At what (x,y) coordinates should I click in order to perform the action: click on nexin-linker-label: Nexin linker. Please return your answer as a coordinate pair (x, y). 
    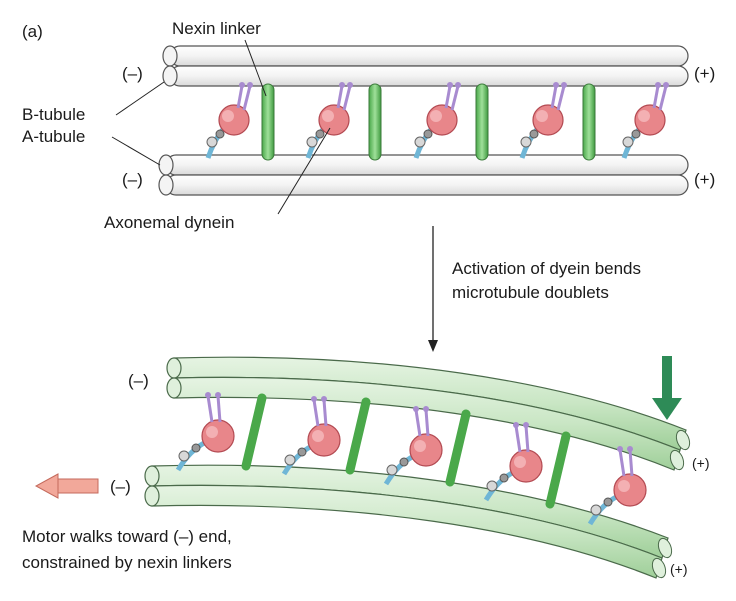
    Looking at the image, I should click on (216, 28).